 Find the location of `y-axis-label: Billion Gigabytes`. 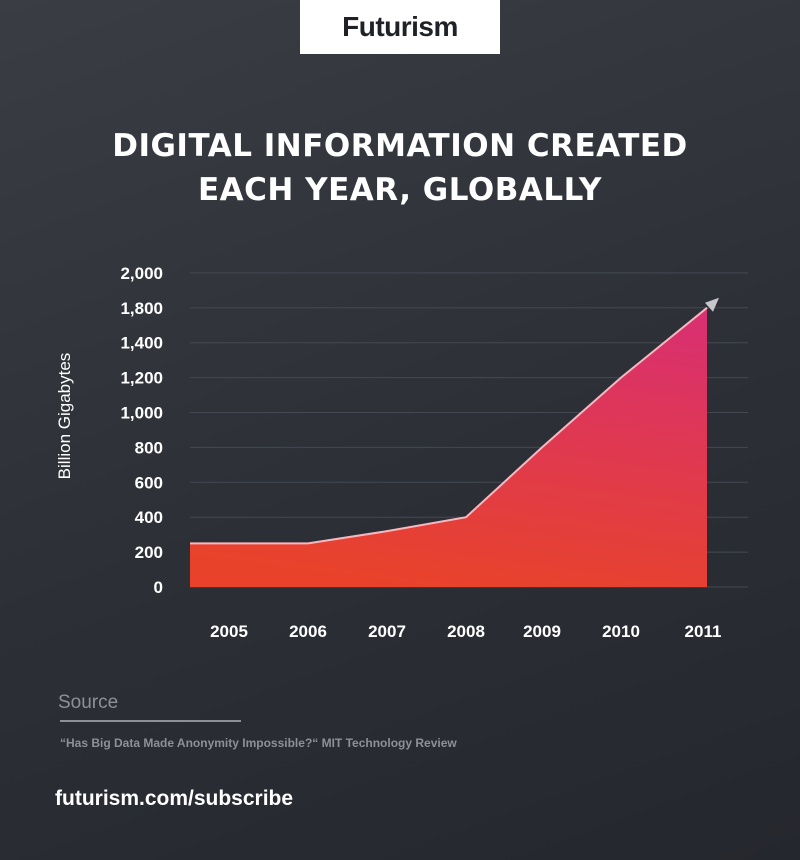

y-axis-label: Billion Gigabytes is located at coordinates (64, 416).